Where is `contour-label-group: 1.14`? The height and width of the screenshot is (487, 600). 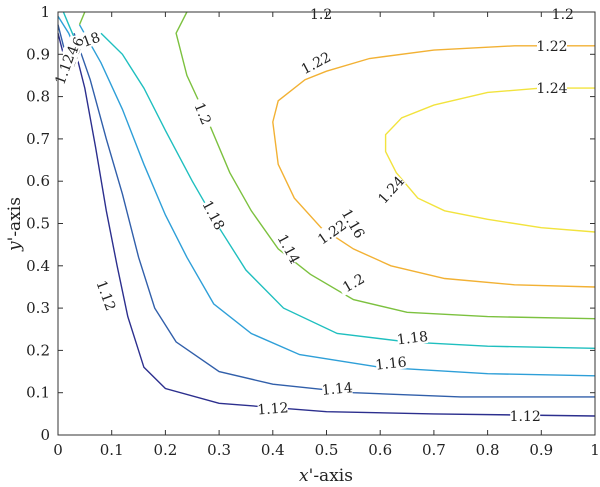
contour-label-group: 1.14 is located at coordinates (337, 388).